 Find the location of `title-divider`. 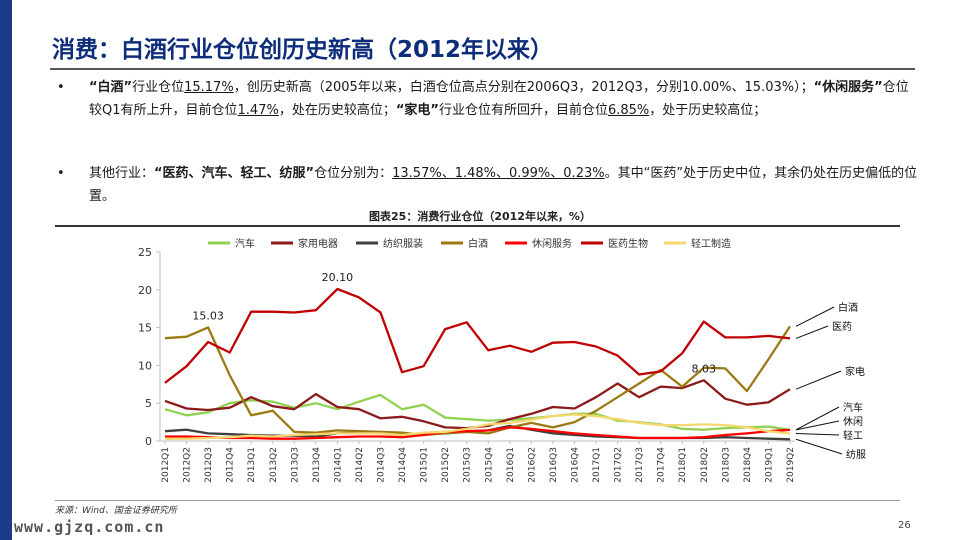

title-divider is located at coordinates (482, 69).